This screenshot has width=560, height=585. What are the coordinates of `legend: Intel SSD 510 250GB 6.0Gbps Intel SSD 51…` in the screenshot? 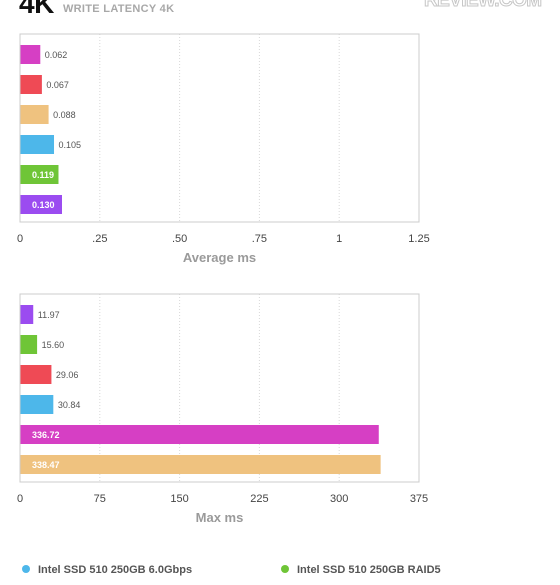 It's located at (280, 572).